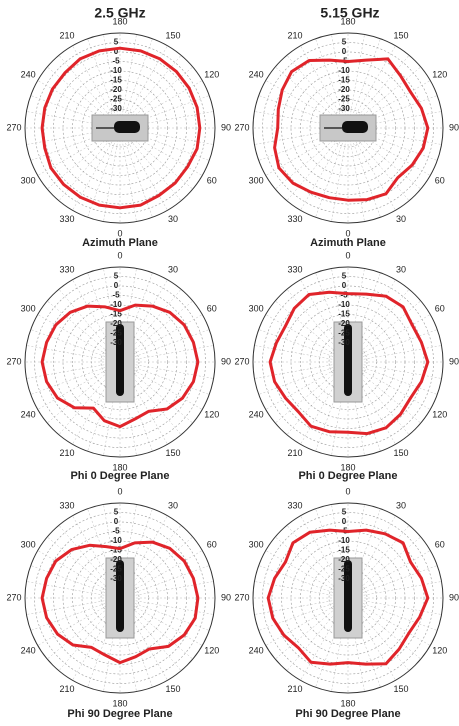 This screenshot has height=726, width=459. Describe the element at coordinates (349, 13) in the screenshot. I see `column-header: 5.15 GHz` at that location.